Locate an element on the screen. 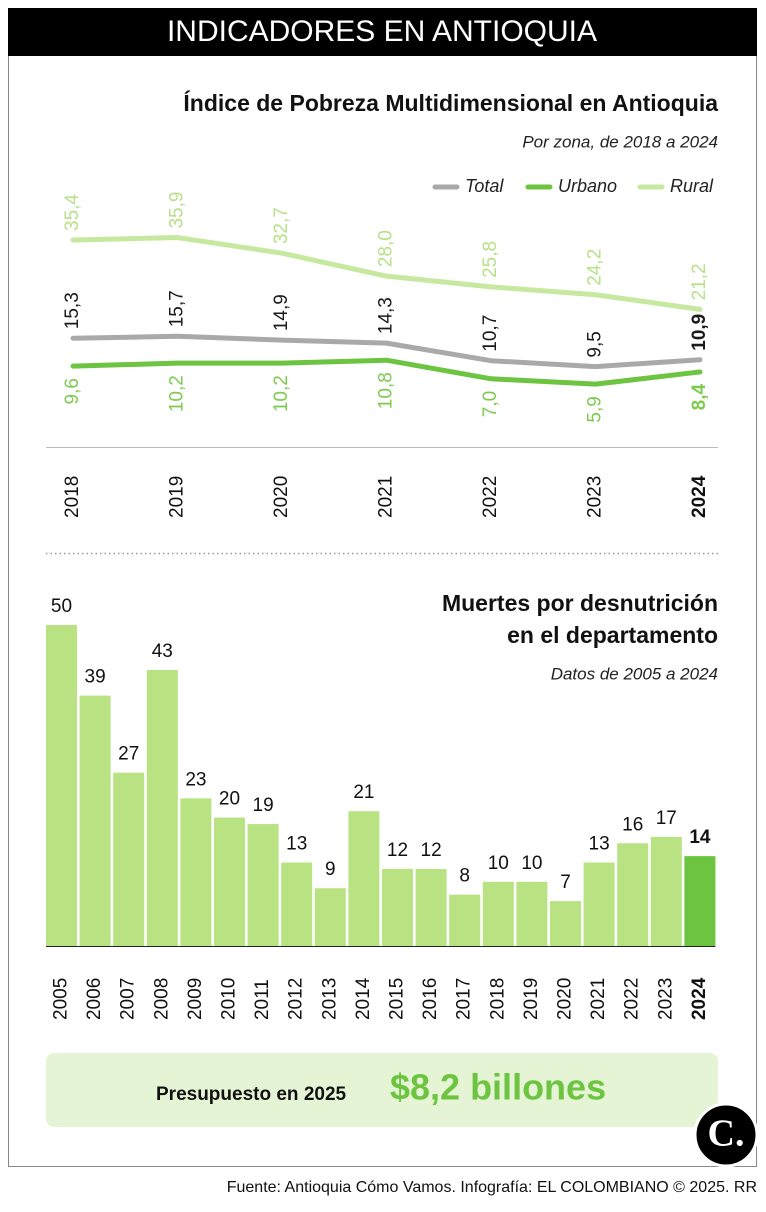  x-tick-label: 2011 is located at coordinates (262, 999).